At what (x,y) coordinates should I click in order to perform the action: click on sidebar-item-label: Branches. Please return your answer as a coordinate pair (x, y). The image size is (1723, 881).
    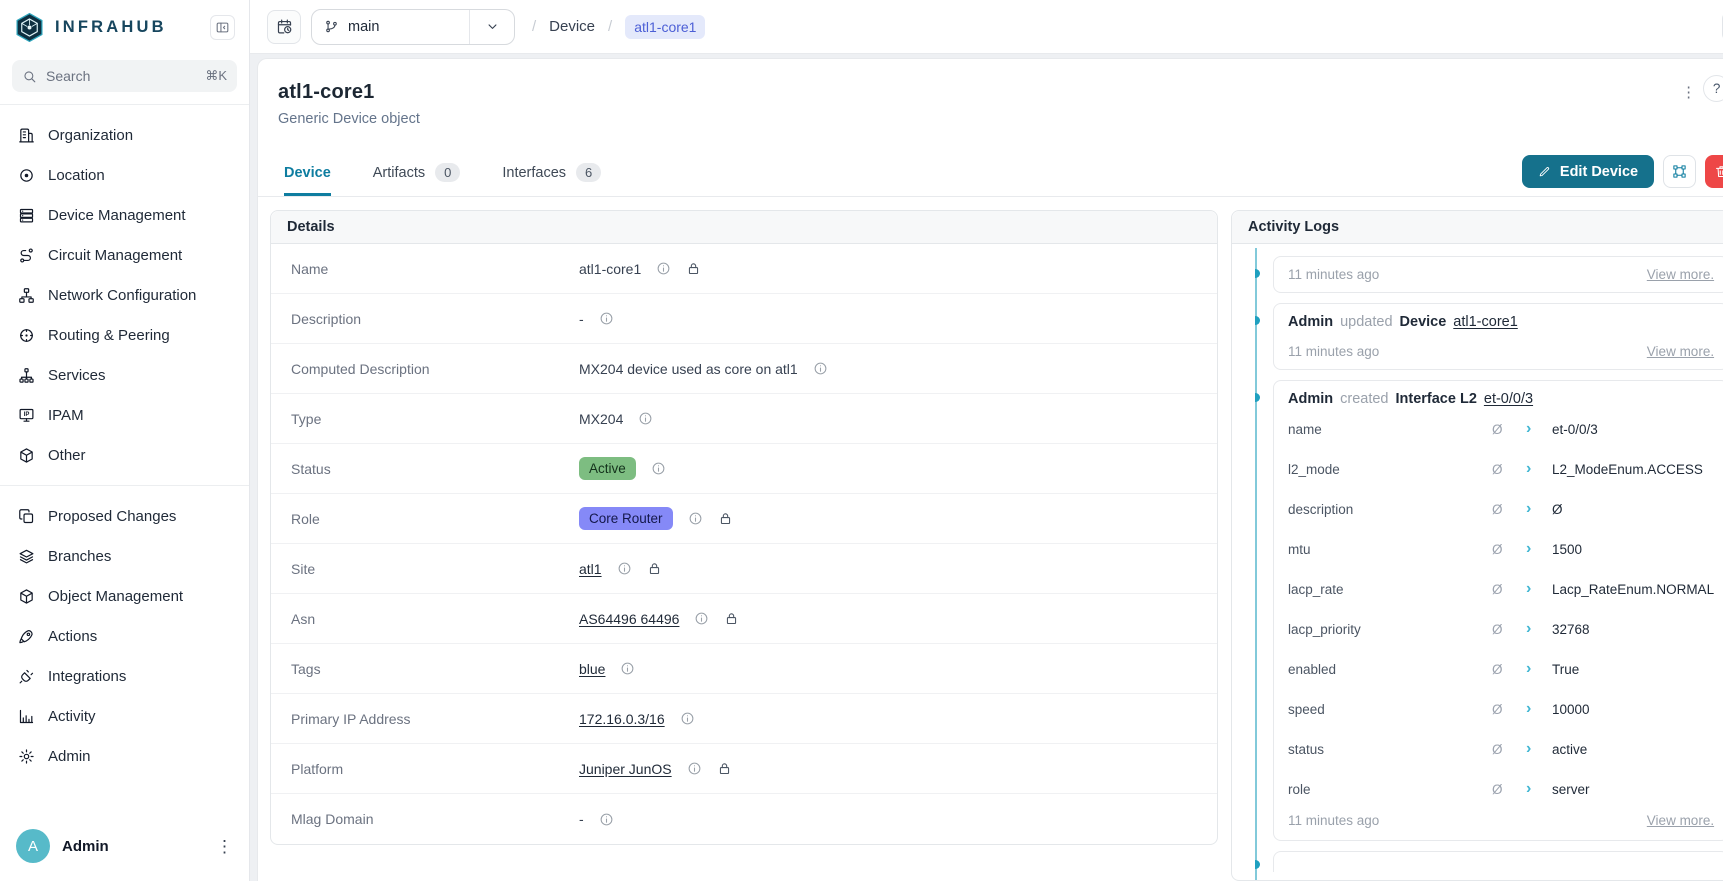
    Looking at the image, I should click on (80, 556).